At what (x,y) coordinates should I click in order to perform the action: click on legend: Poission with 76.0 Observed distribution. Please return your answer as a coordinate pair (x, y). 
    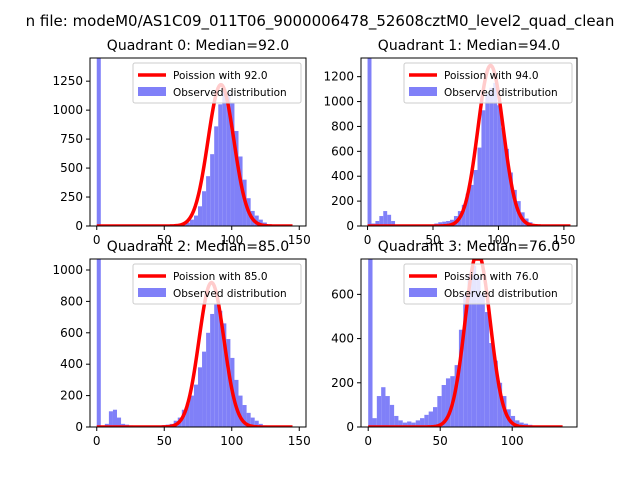
    Looking at the image, I should click on (488, 284).